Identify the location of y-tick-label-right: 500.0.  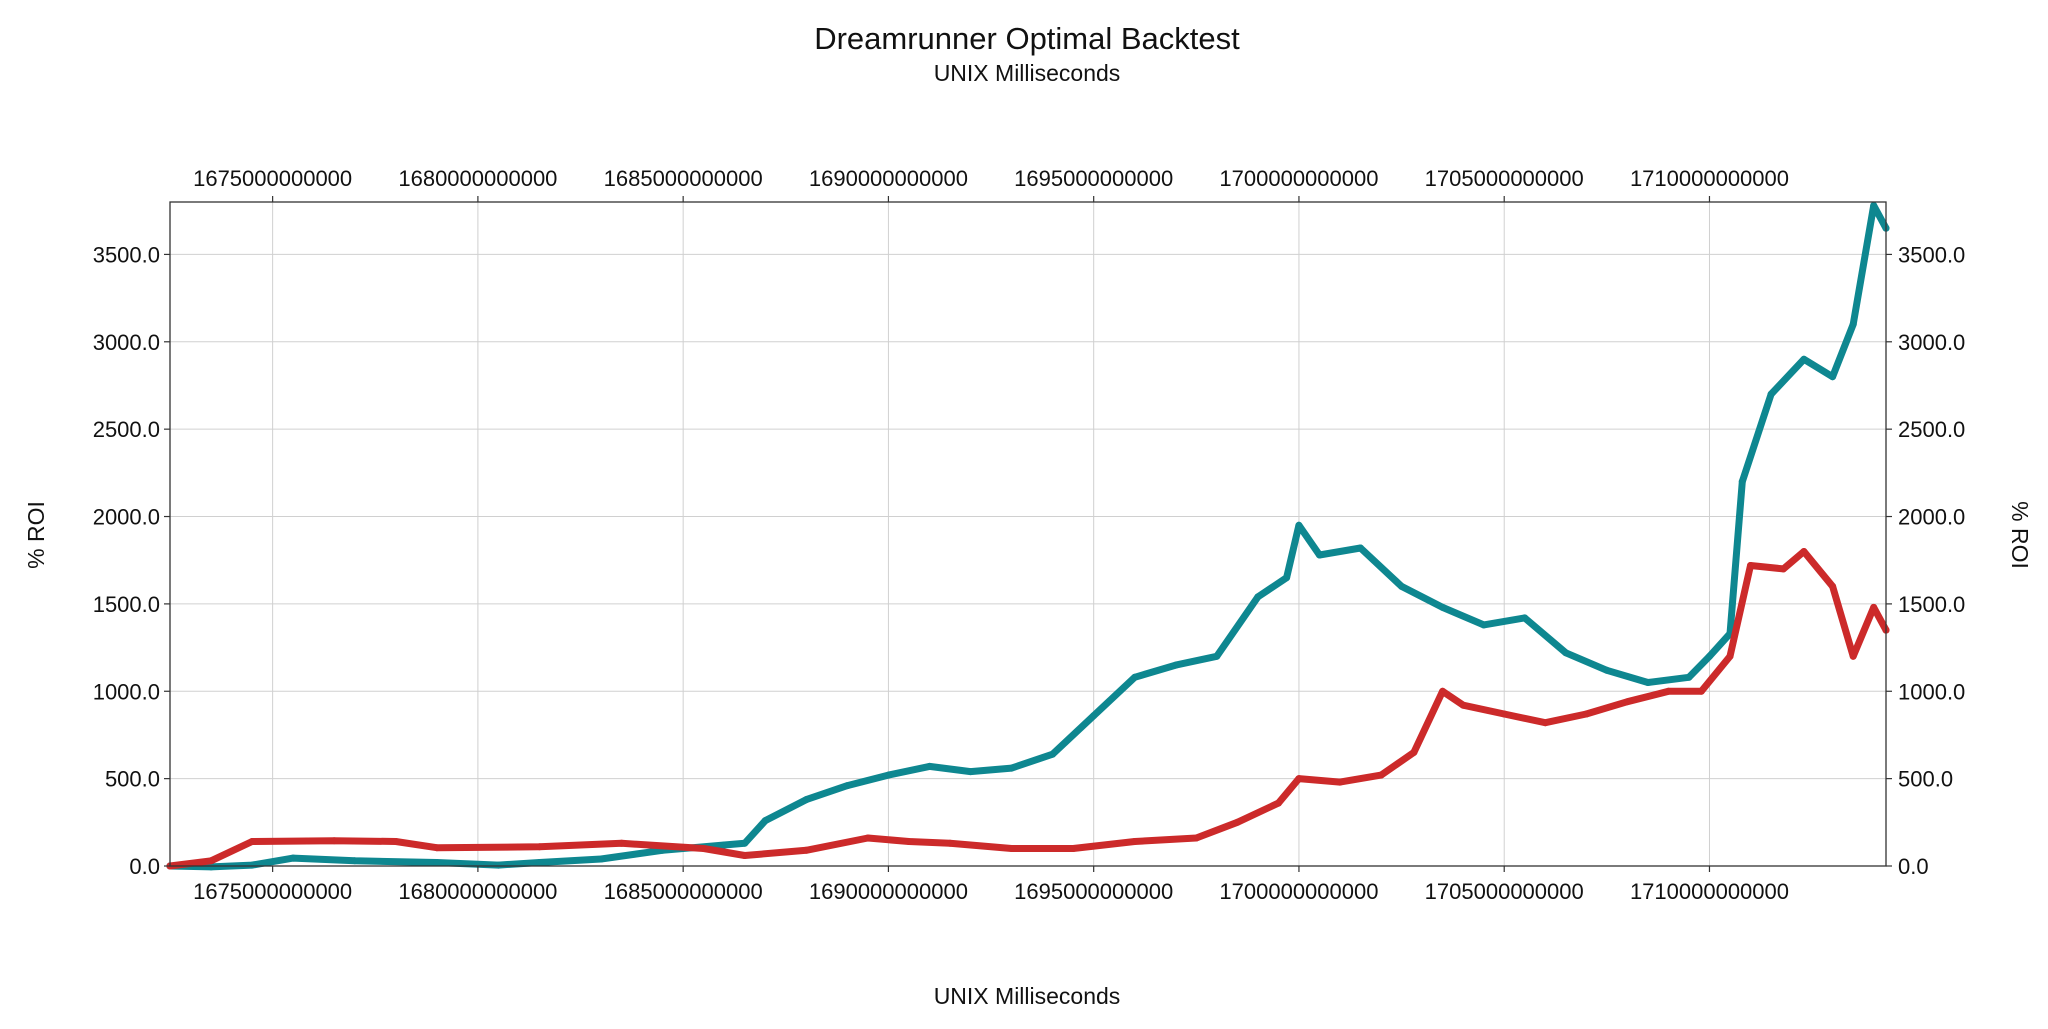
(1925, 779).